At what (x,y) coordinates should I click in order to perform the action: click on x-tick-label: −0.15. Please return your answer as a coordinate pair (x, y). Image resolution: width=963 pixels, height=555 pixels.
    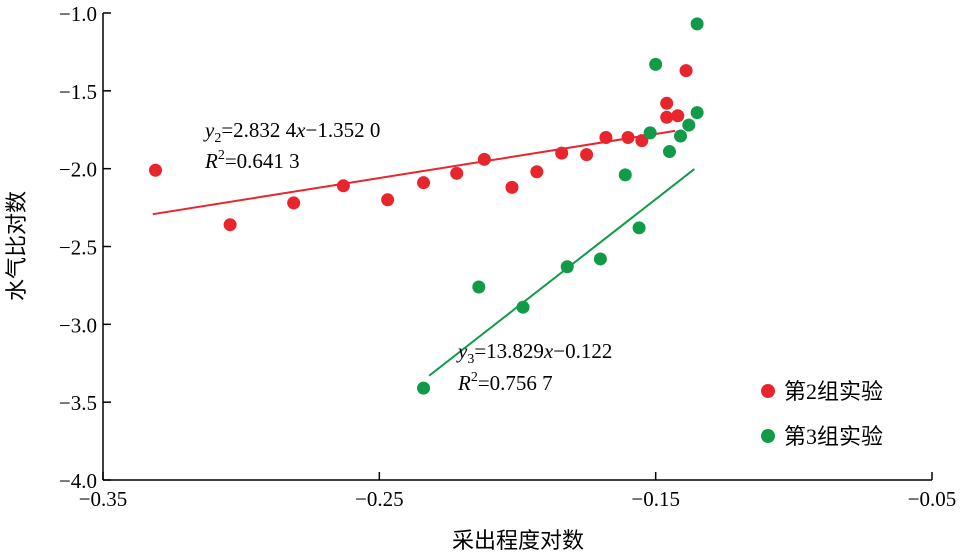
    Looking at the image, I should click on (655, 499).